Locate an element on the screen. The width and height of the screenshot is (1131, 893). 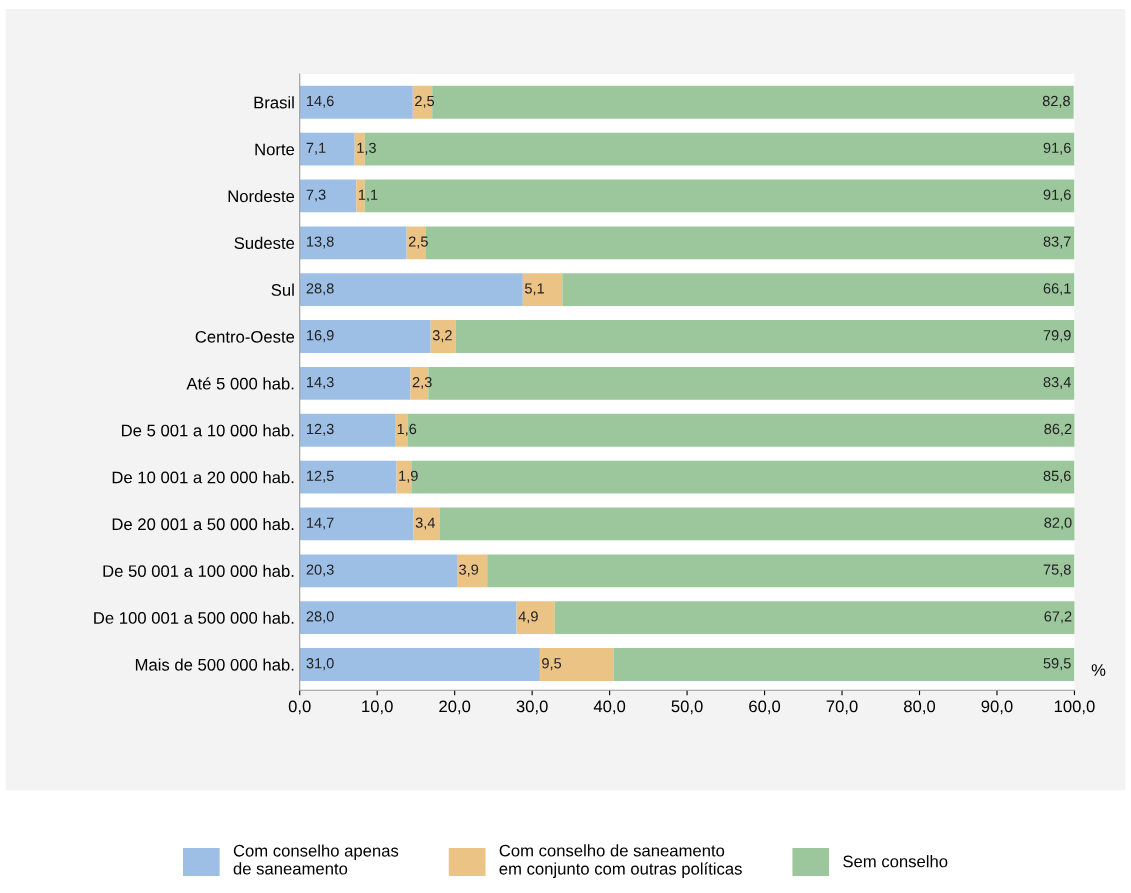
data-label: 4,9 is located at coordinates (528, 617).